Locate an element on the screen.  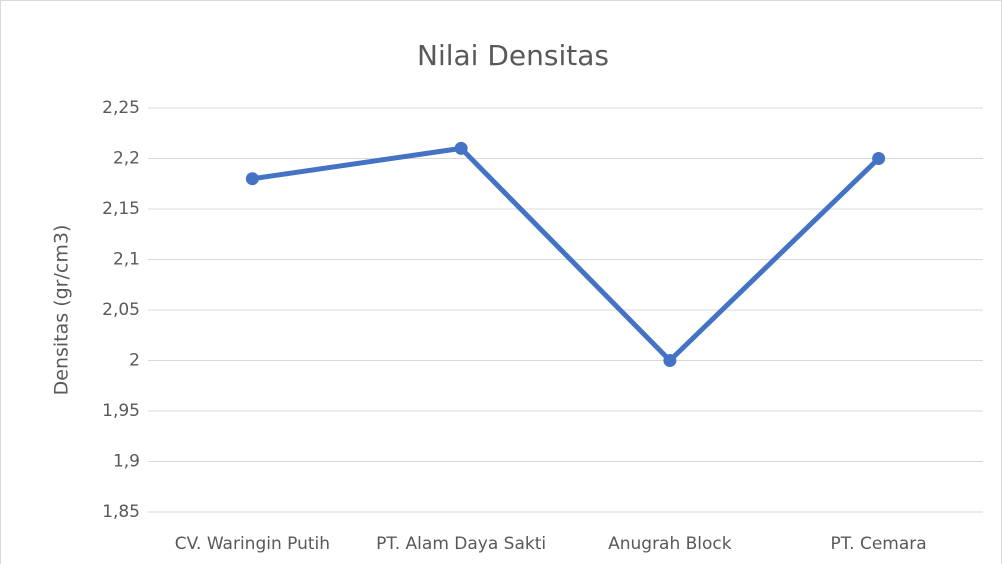
y-tick-label: 2,25 is located at coordinates (121, 108).